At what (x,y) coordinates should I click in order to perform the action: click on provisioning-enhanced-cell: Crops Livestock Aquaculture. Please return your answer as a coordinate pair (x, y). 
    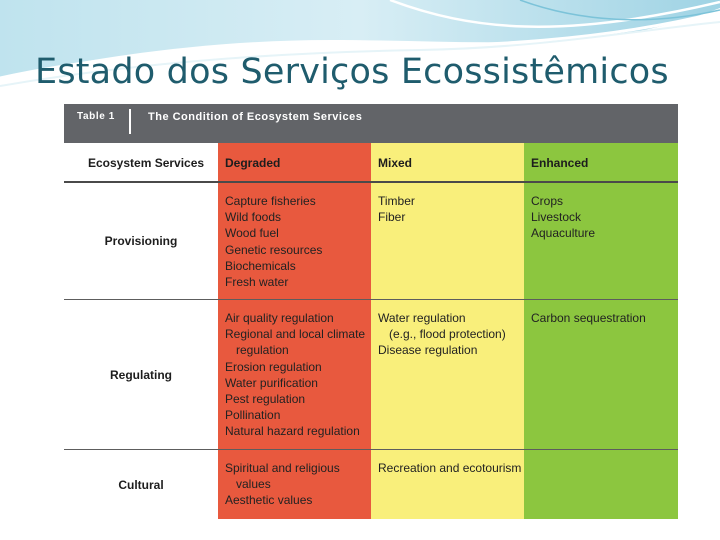
    Looking at the image, I should click on (563, 217).